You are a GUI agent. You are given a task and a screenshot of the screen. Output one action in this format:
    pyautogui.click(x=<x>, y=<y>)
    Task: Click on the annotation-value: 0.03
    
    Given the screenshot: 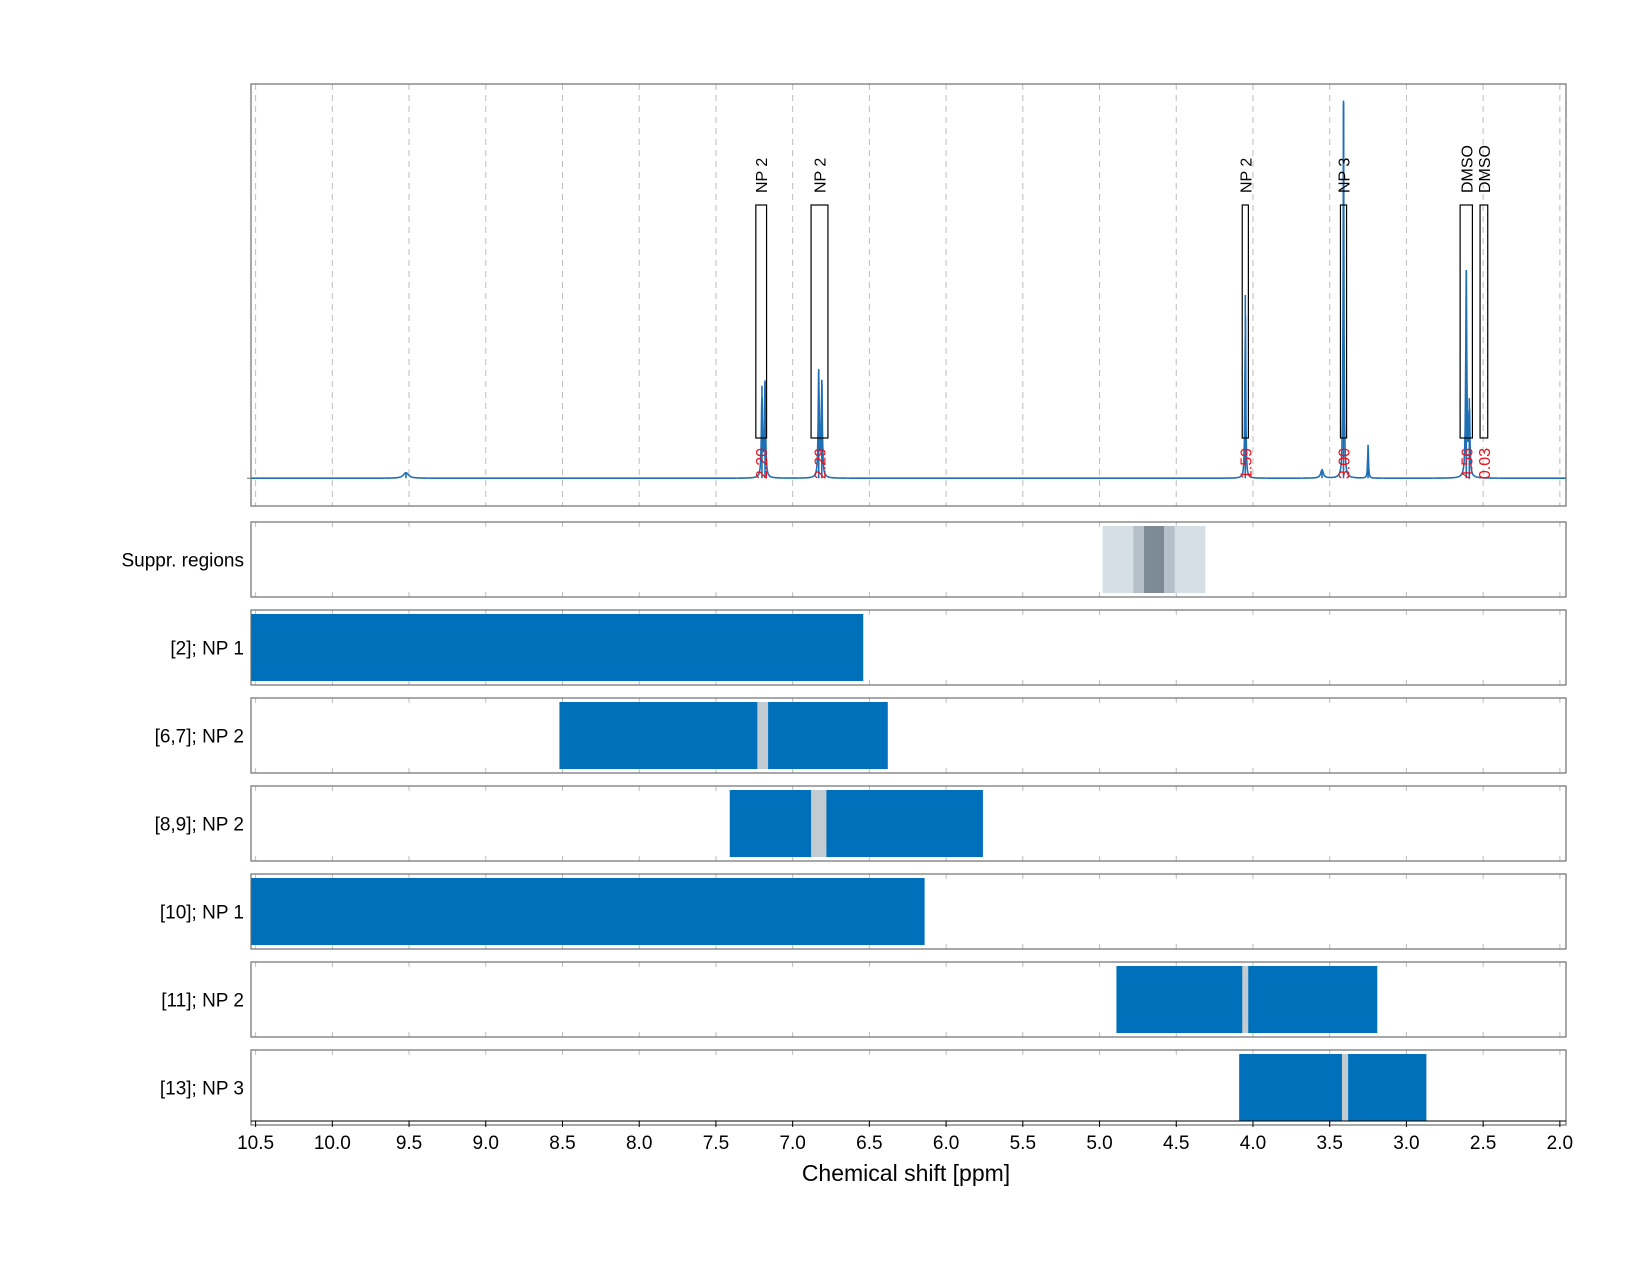 What is the action you would take?
    pyautogui.click(x=1485, y=463)
    